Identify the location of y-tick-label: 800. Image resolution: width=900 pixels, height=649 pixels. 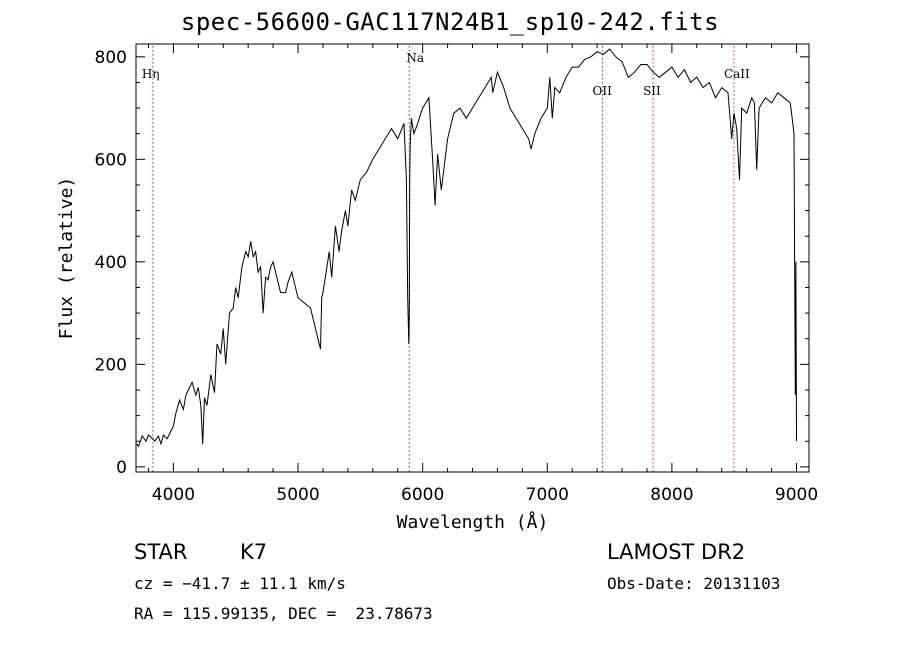
(111, 58).